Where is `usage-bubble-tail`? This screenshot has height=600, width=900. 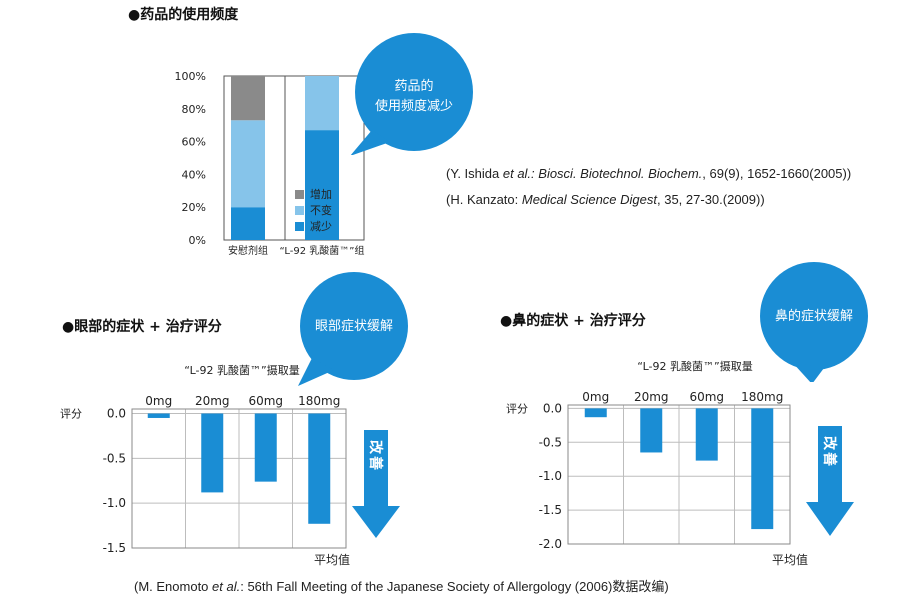 usage-bubble-tail is located at coordinates (370, 142).